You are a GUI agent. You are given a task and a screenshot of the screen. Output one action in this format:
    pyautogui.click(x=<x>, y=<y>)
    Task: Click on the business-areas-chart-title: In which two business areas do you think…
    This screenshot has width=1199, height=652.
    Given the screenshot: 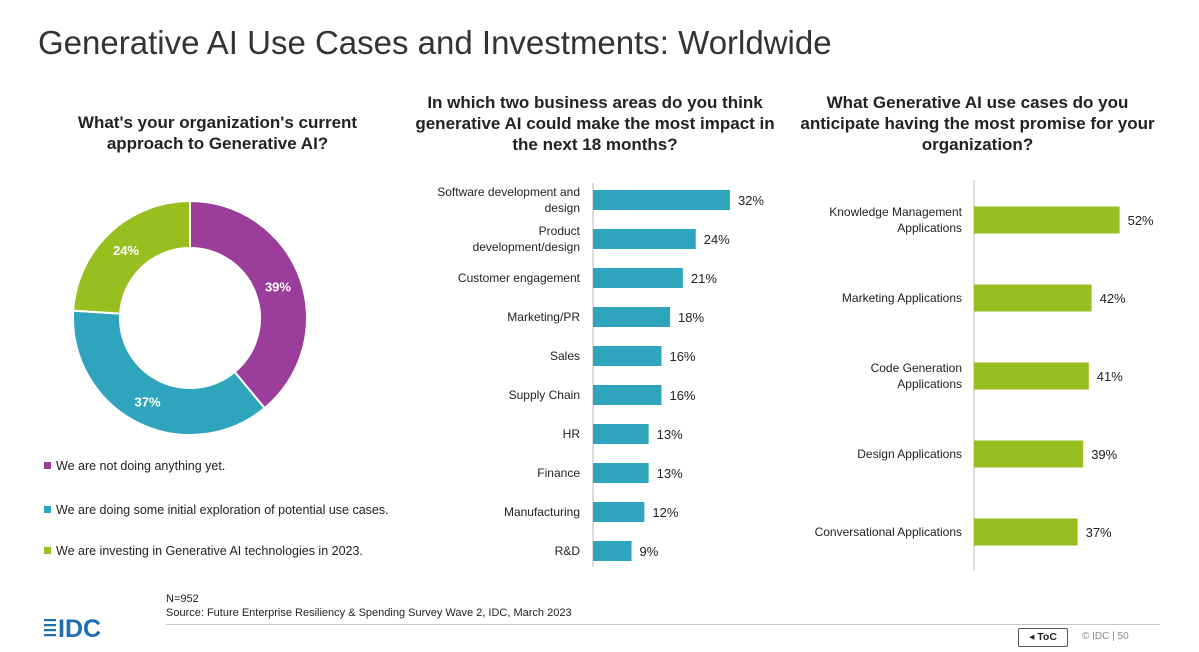 What is the action you would take?
    pyautogui.click(x=595, y=123)
    